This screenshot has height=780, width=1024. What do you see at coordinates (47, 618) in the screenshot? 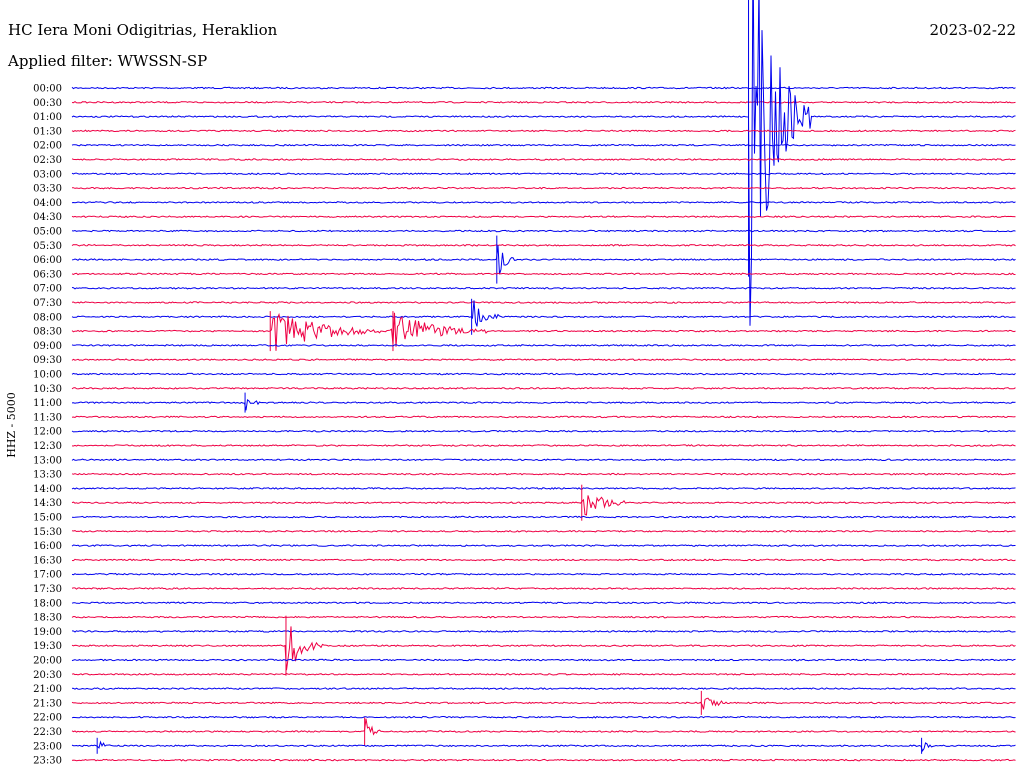
I see `row-time-label: 18:30` at bounding box center [47, 618].